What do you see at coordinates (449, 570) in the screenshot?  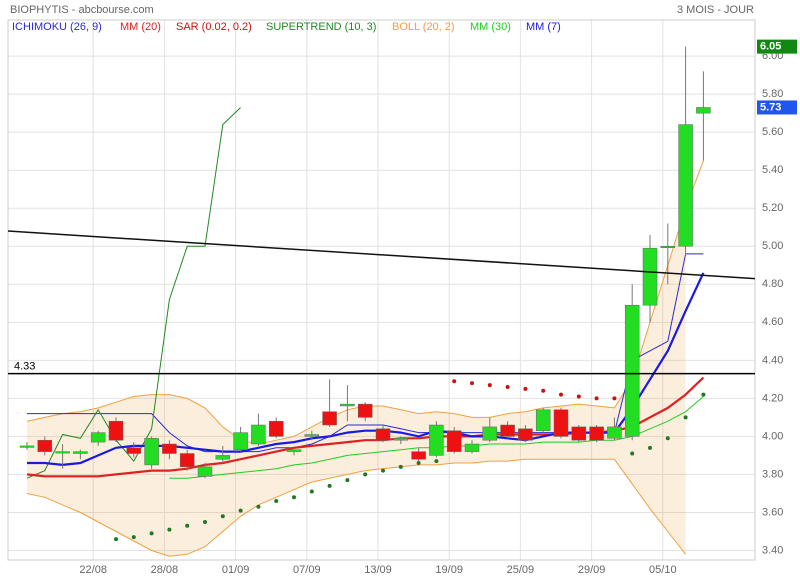 I see `x-tick-label: 19/09` at bounding box center [449, 570].